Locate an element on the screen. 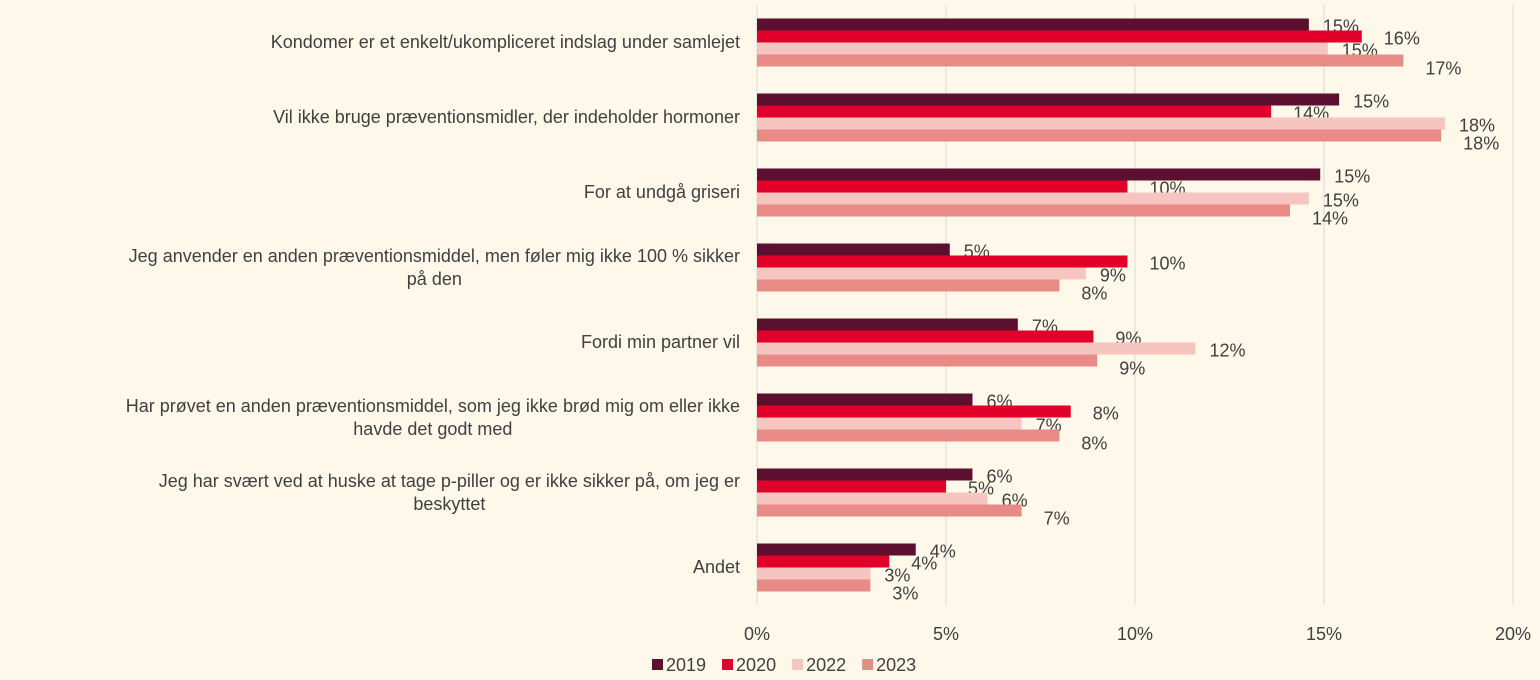  legend-label: 2019 is located at coordinates (686, 665).